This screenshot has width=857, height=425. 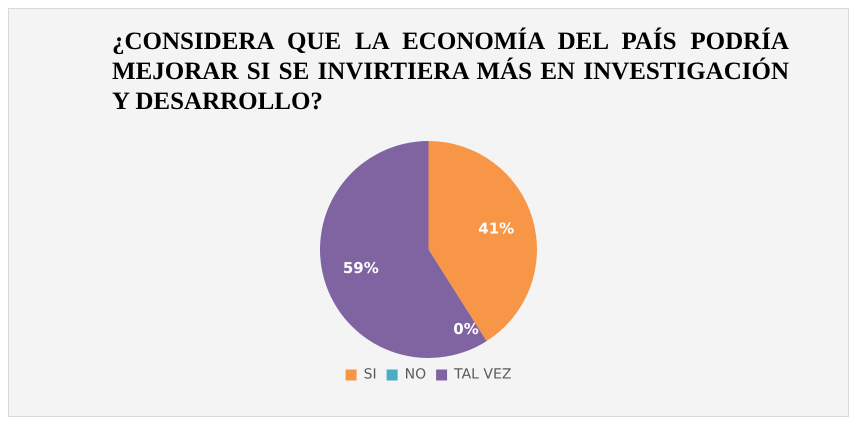 What do you see at coordinates (370, 374) in the screenshot?
I see `legend-label: SI` at bounding box center [370, 374].